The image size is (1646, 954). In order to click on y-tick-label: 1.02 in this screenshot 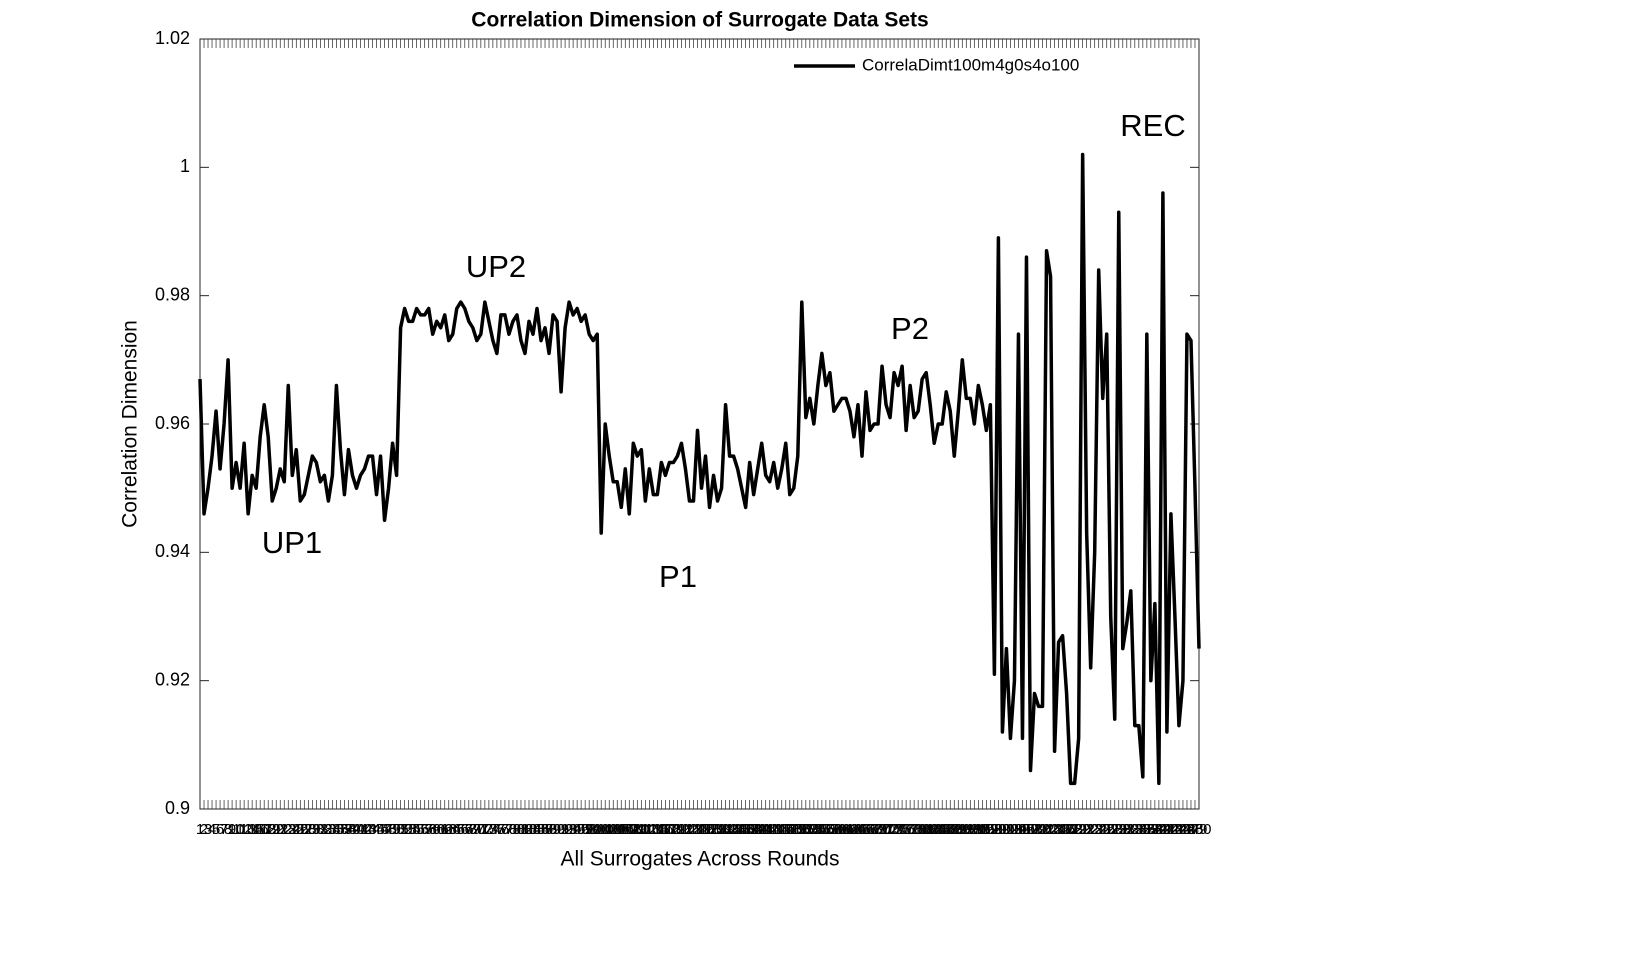, I will do `click(172, 38)`.